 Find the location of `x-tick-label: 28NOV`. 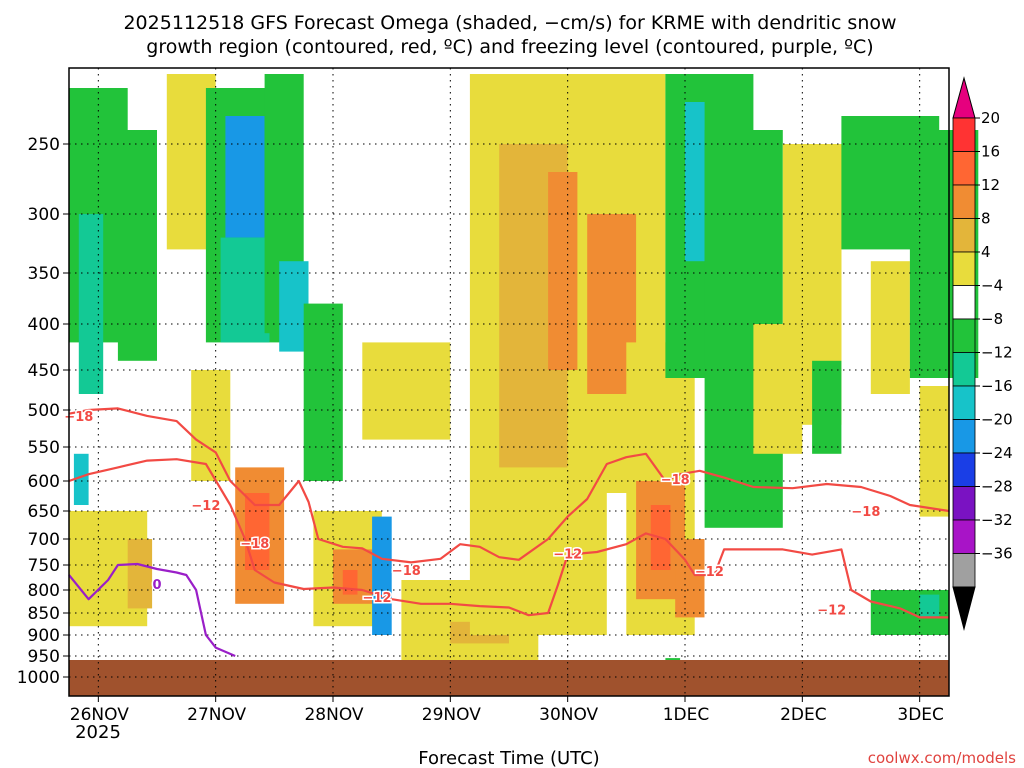

x-tick-label: 28NOV is located at coordinates (333, 715).